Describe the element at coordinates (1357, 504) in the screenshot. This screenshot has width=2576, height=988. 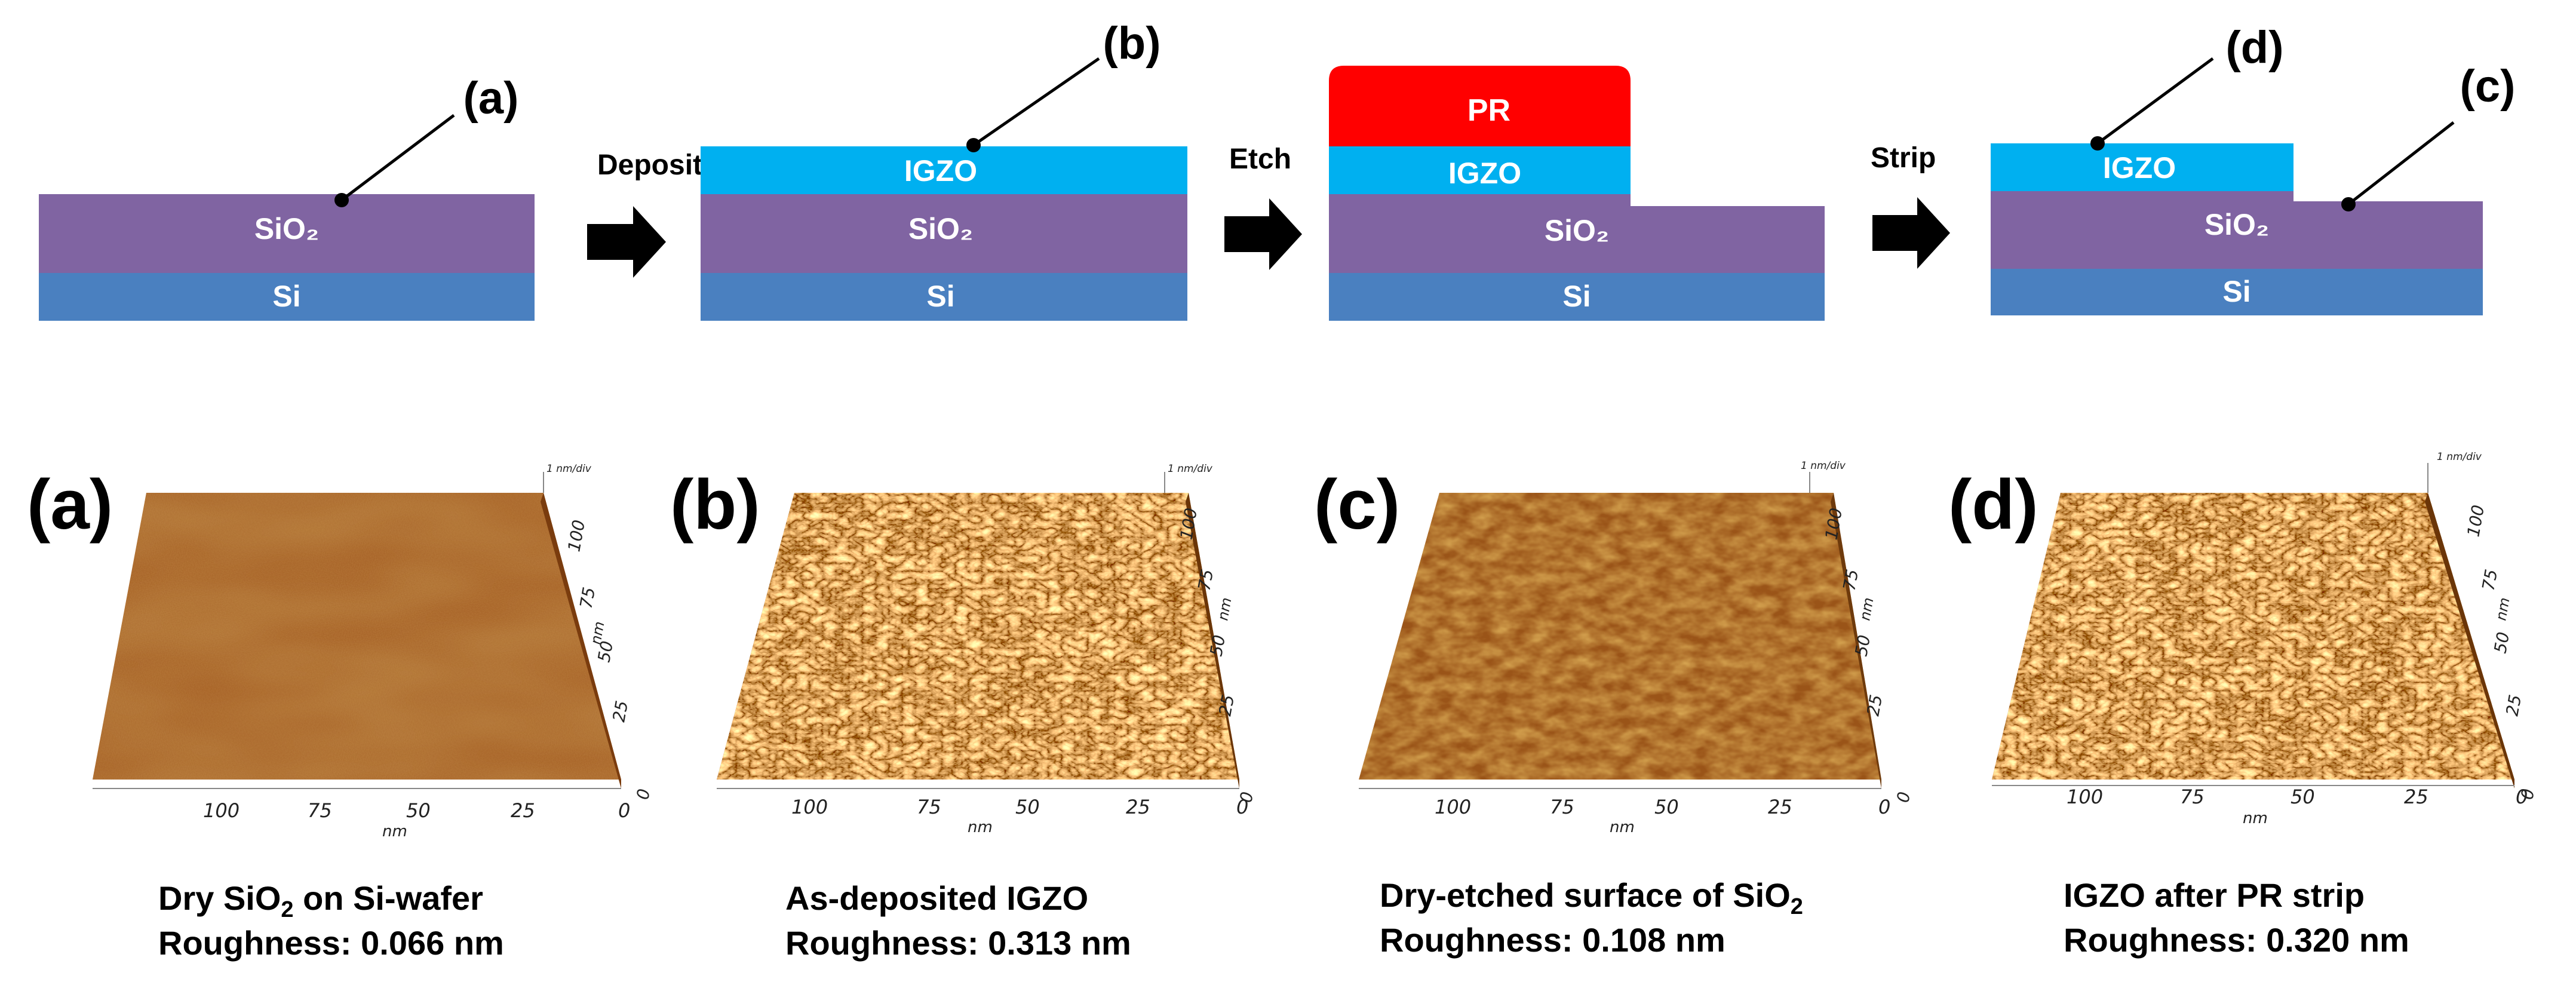
I see `panel-label-c: (c)` at that location.